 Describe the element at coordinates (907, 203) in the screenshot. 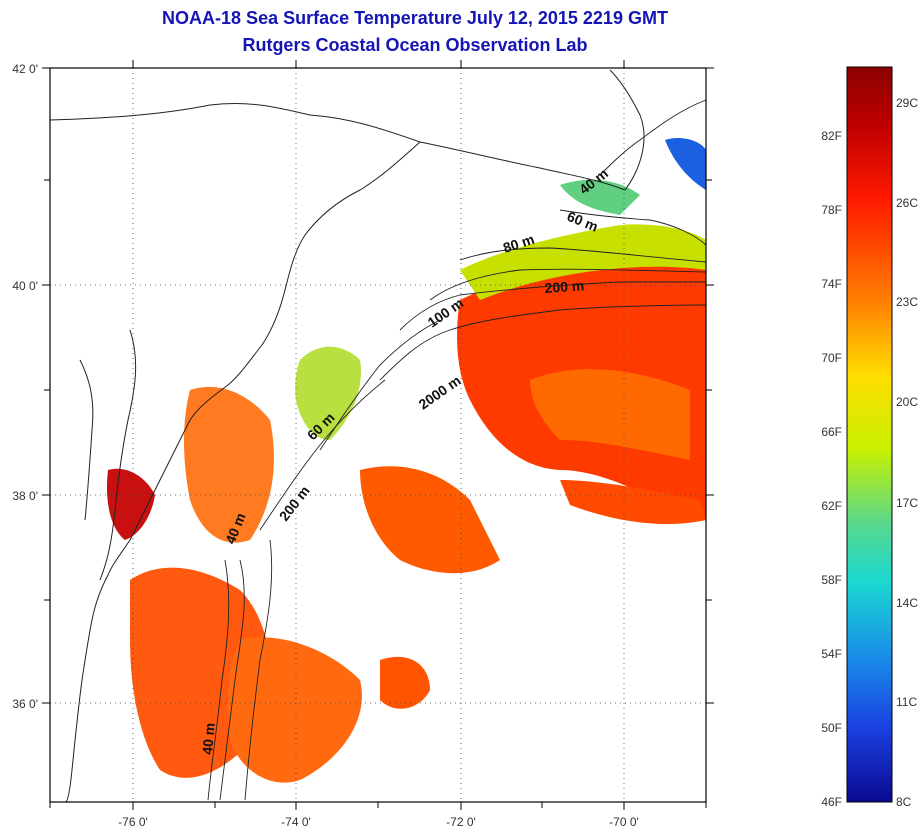

I see `celsius-label: 26C` at that location.